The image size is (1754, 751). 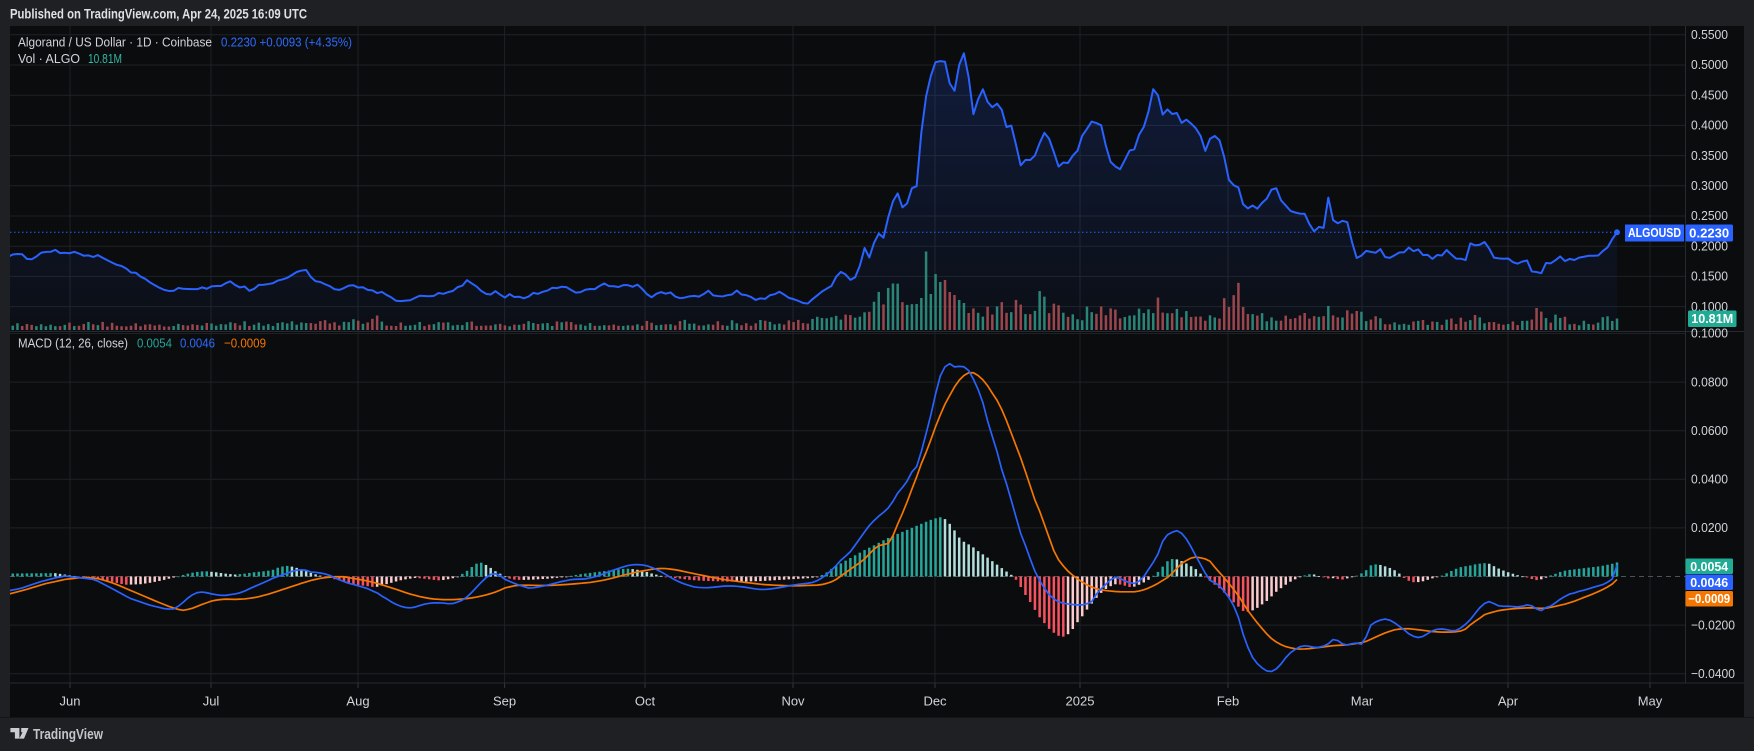 I want to click on svg-text: 0.3000, so click(x=1709, y=185).